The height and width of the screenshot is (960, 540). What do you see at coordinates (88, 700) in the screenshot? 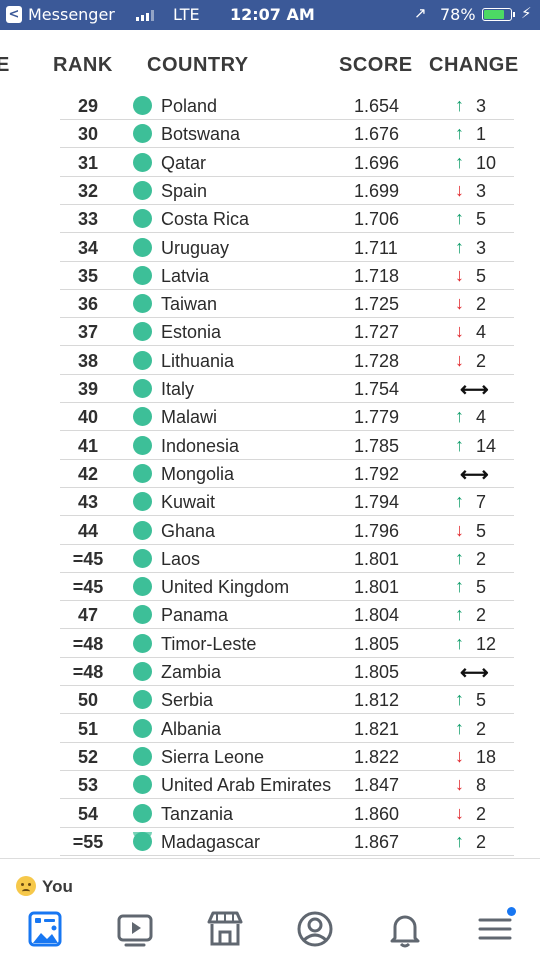
I see `rank-cell: 50` at bounding box center [88, 700].